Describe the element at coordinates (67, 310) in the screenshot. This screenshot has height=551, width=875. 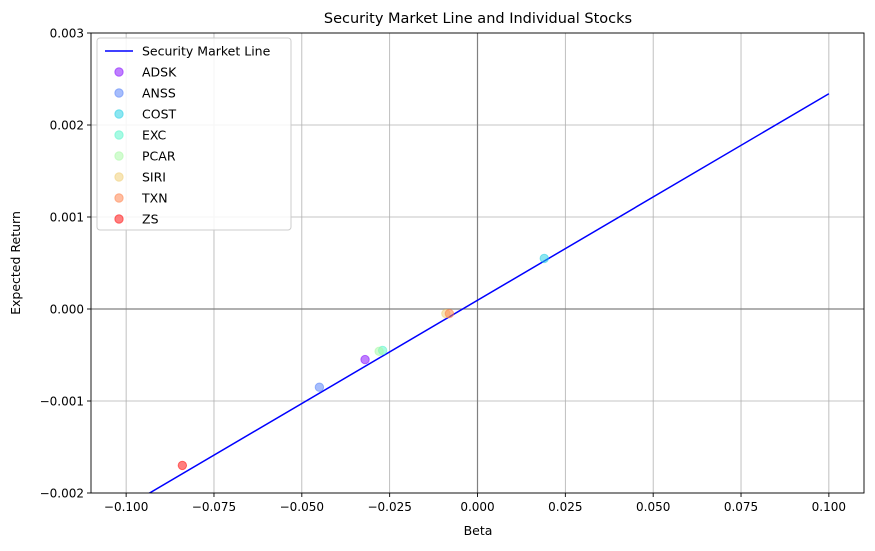
I see `y-tick-label-2: 0.000` at that location.